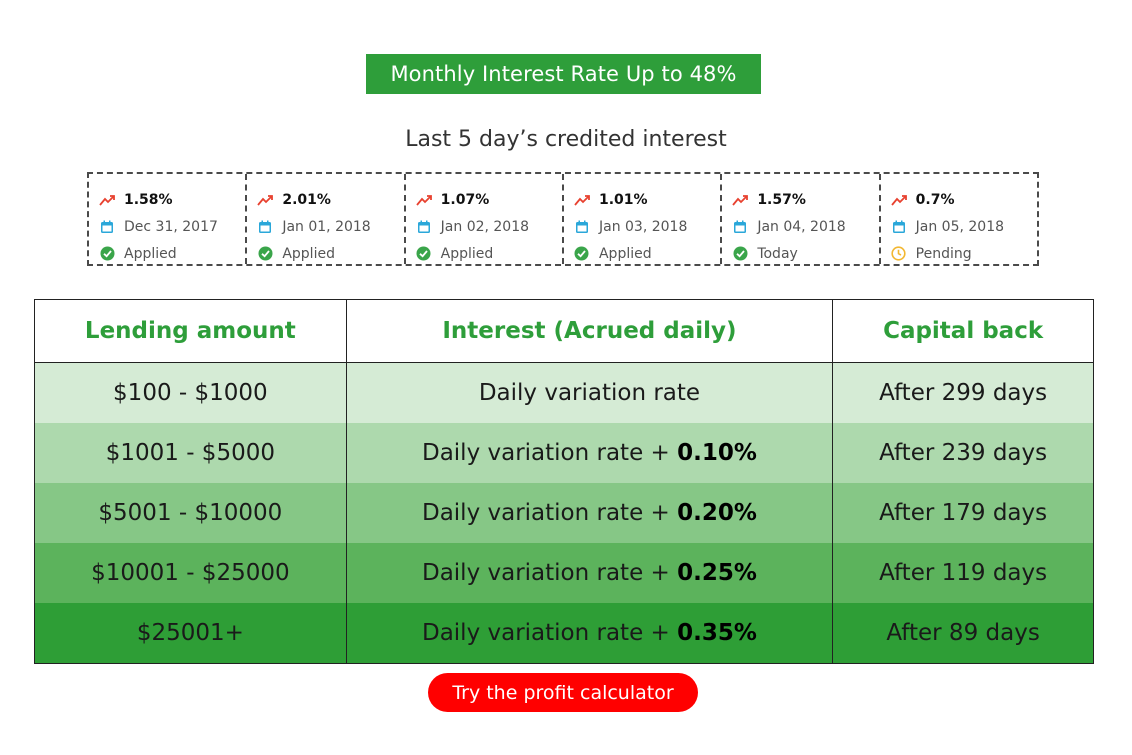 This screenshot has width=1132, height=755. What do you see at coordinates (563, 692) in the screenshot?
I see `profit-calculator-button: Try the profit calculator` at bounding box center [563, 692].